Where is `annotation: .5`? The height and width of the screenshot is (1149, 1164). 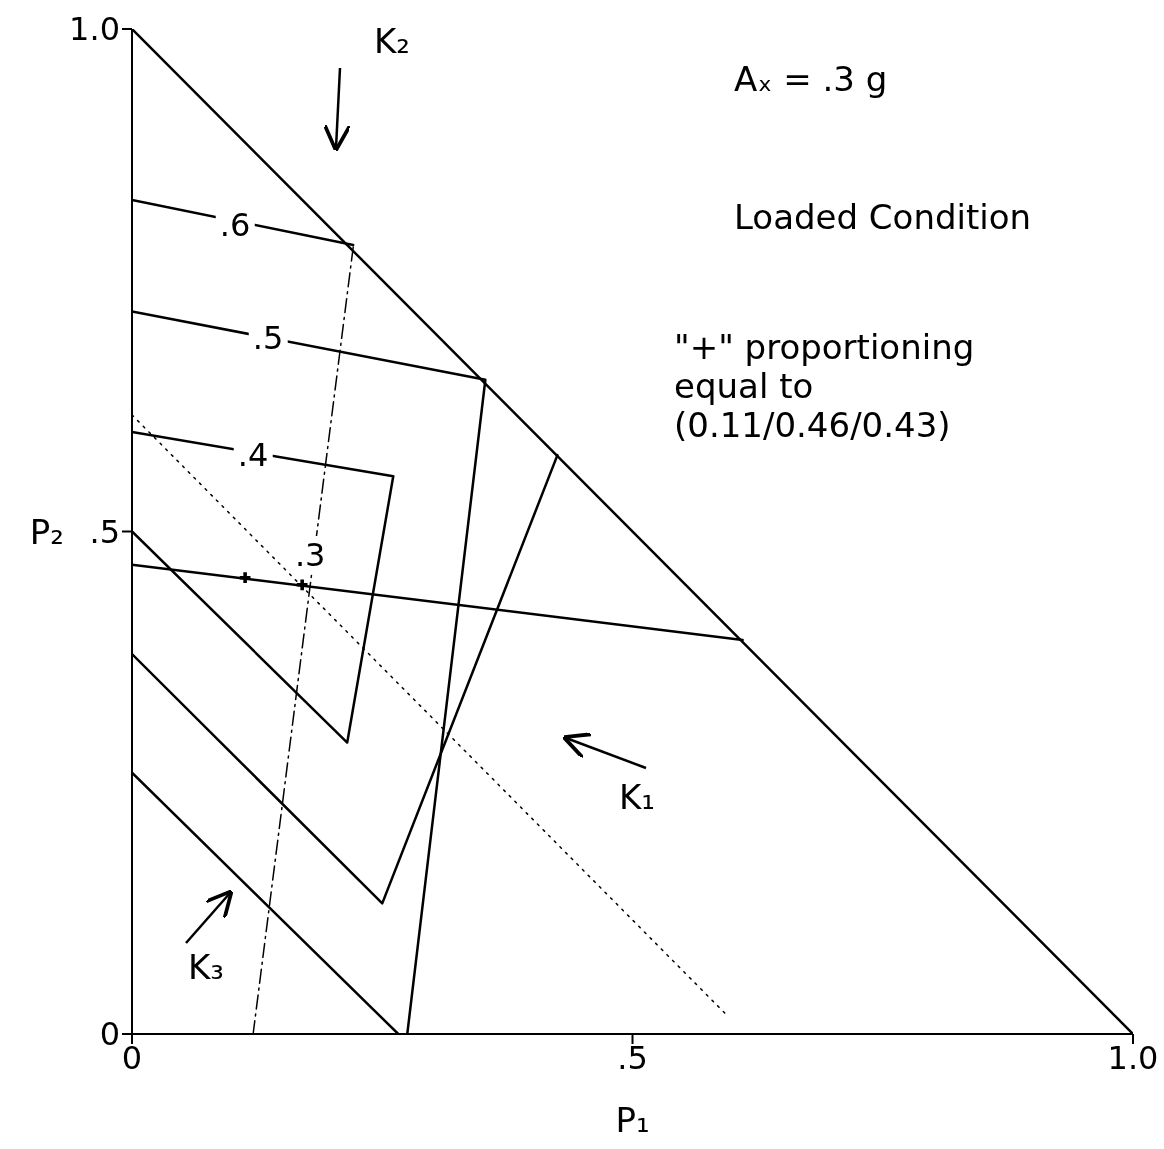
annotation: .5 is located at coordinates (268, 337).